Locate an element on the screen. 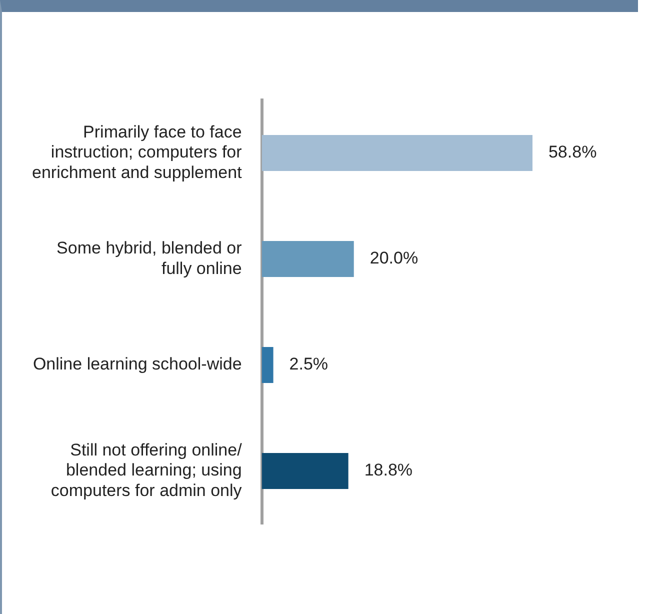  y-tick-label: Online learning school-wide is located at coordinates (137, 364).